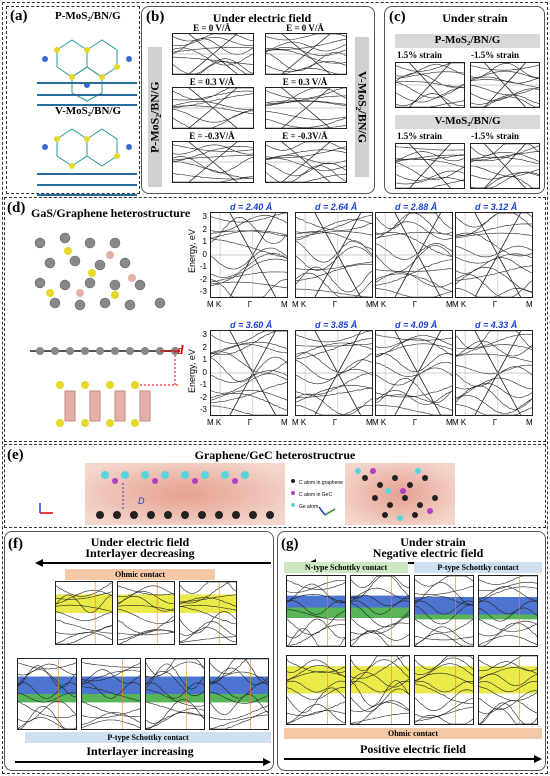 The height and width of the screenshot is (776, 550). I want to click on panel-e-label: (e), so click(15, 455).